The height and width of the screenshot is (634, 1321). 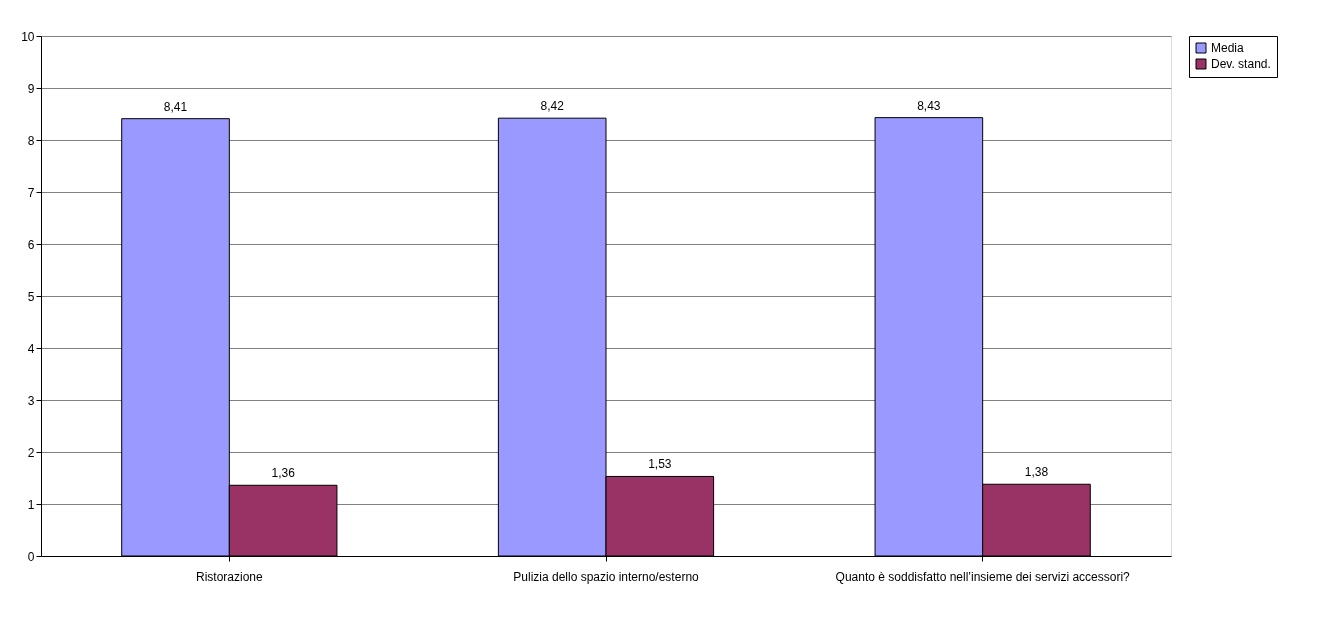 I want to click on text: 1,53, so click(x=660, y=464).